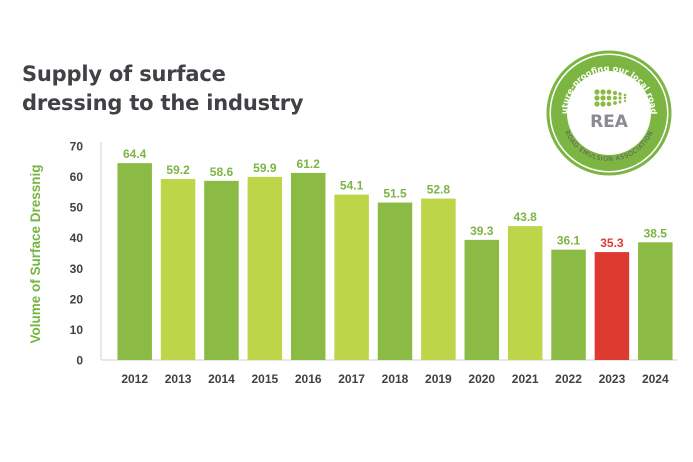  Describe the element at coordinates (77, 238) in the screenshot. I see `y-tick-label: 40` at that location.